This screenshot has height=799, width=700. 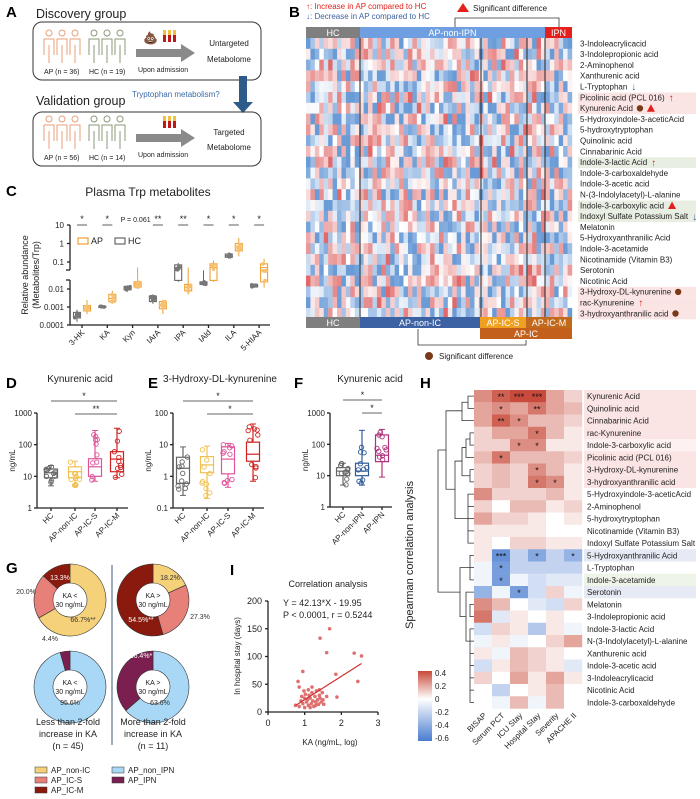 What do you see at coordinates (153, 722) in the screenshot?
I see `caption: More than 2-fold` at bounding box center [153, 722].